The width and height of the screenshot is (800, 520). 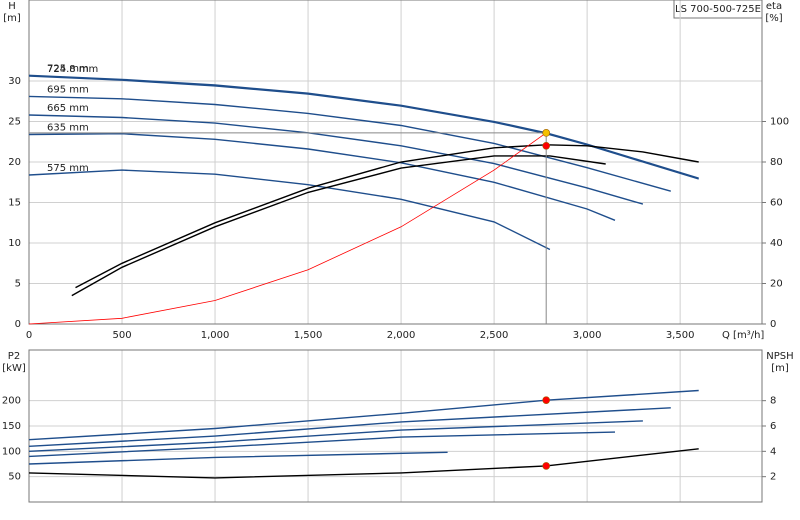 What do you see at coordinates (776, 243) in the screenshot?
I see `y2-tick-label: 40` at bounding box center [776, 243].